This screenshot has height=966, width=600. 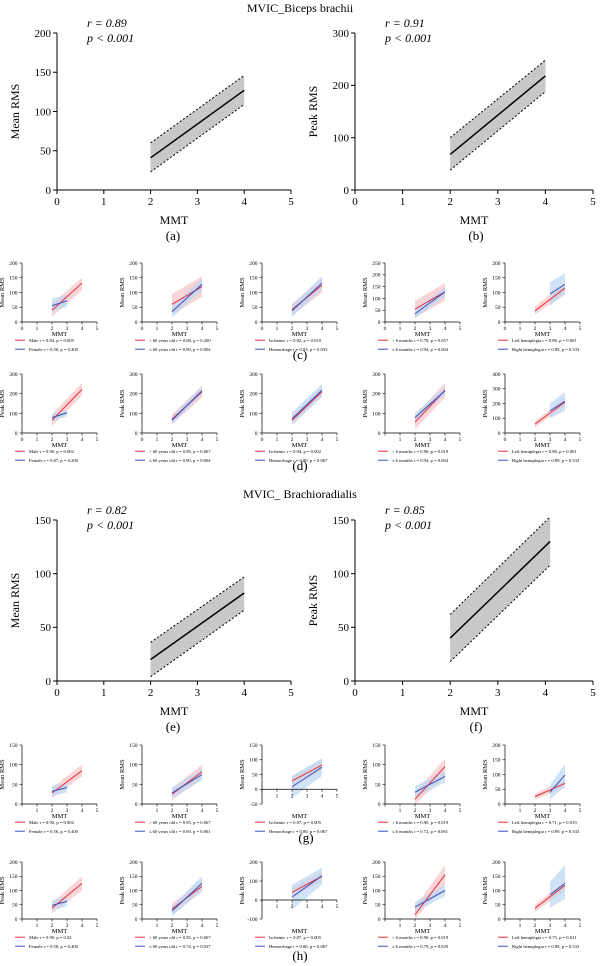 What do you see at coordinates (376, 414) in the screenshot?
I see `y-tick-label-d4-1: 100` at bounding box center [376, 414].